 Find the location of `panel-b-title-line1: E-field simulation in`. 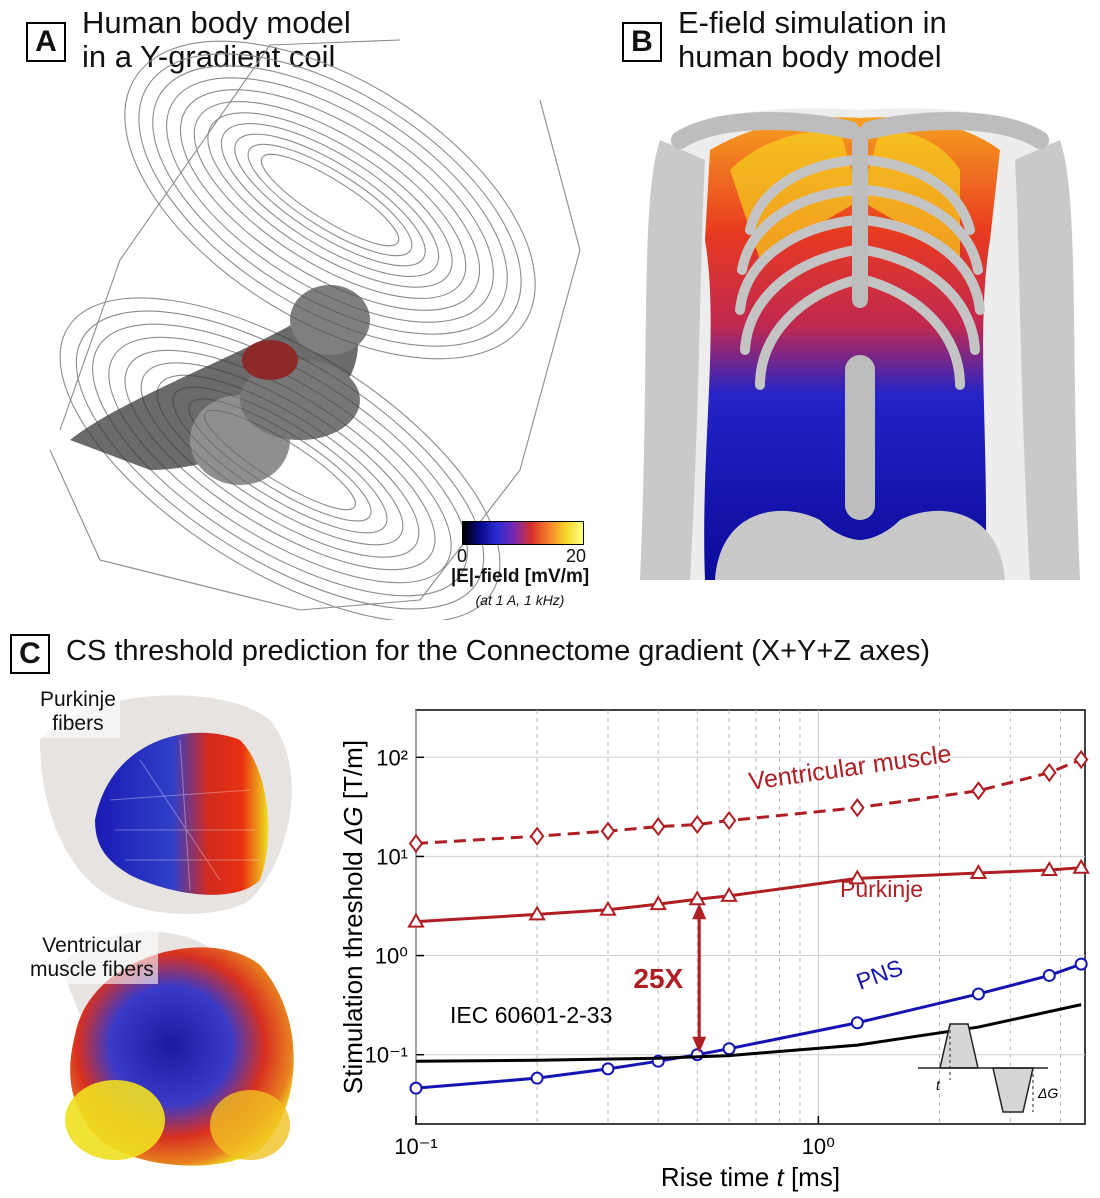

panel-b-title-line1: E-field simulation in is located at coordinates (812, 22).